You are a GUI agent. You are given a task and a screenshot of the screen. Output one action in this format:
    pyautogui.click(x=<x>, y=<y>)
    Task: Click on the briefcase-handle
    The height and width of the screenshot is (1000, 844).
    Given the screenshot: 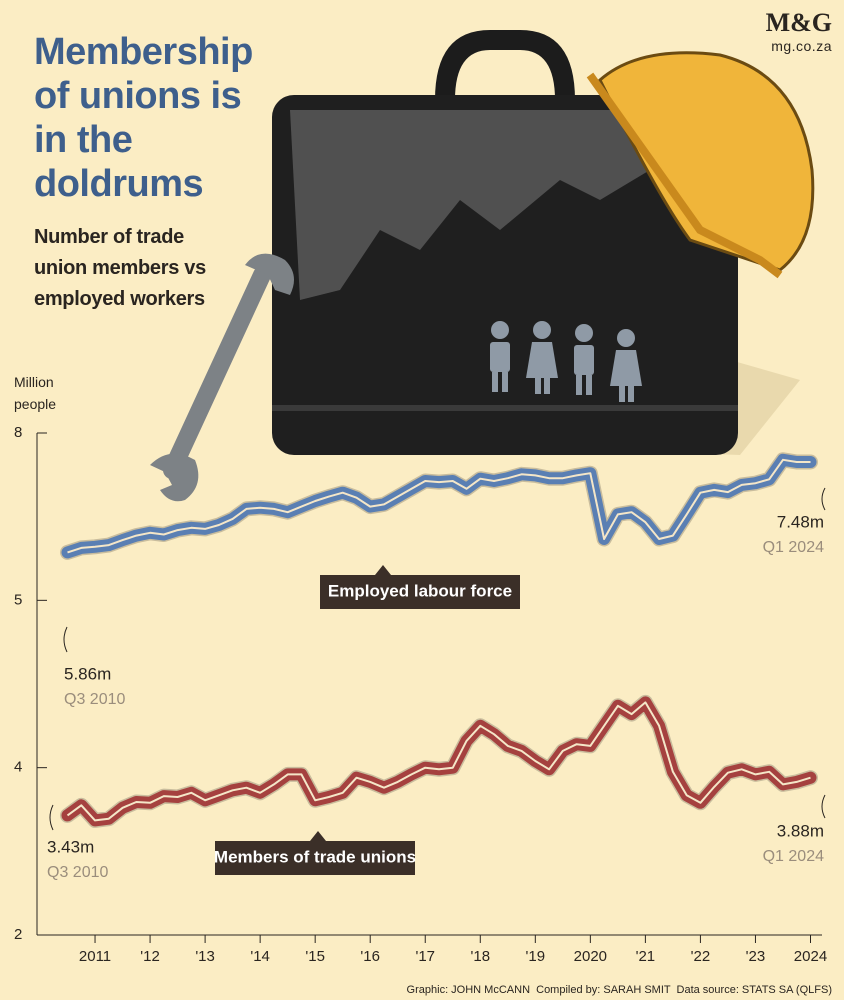 What is the action you would take?
    pyautogui.click(x=505, y=65)
    